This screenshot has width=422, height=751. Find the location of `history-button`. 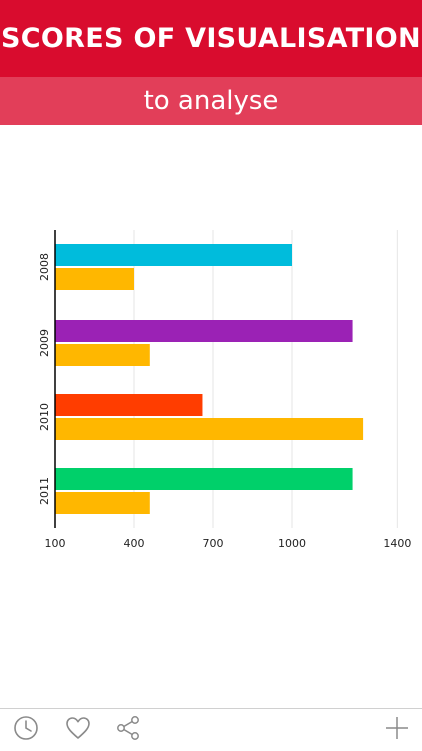

history-button is located at coordinates (26, 728).